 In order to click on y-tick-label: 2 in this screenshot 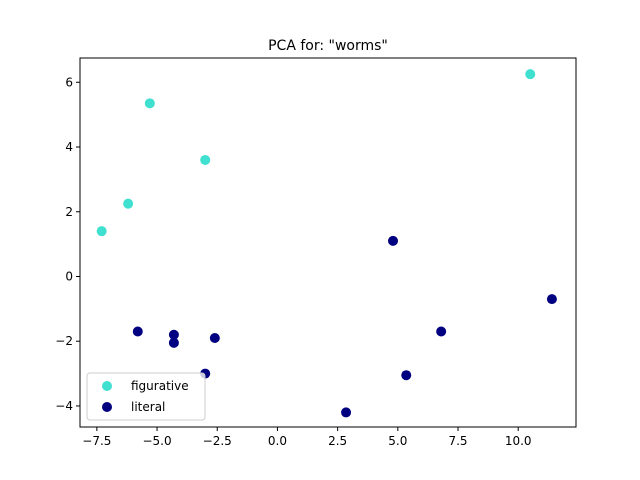, I will do `click(69, 212)`.